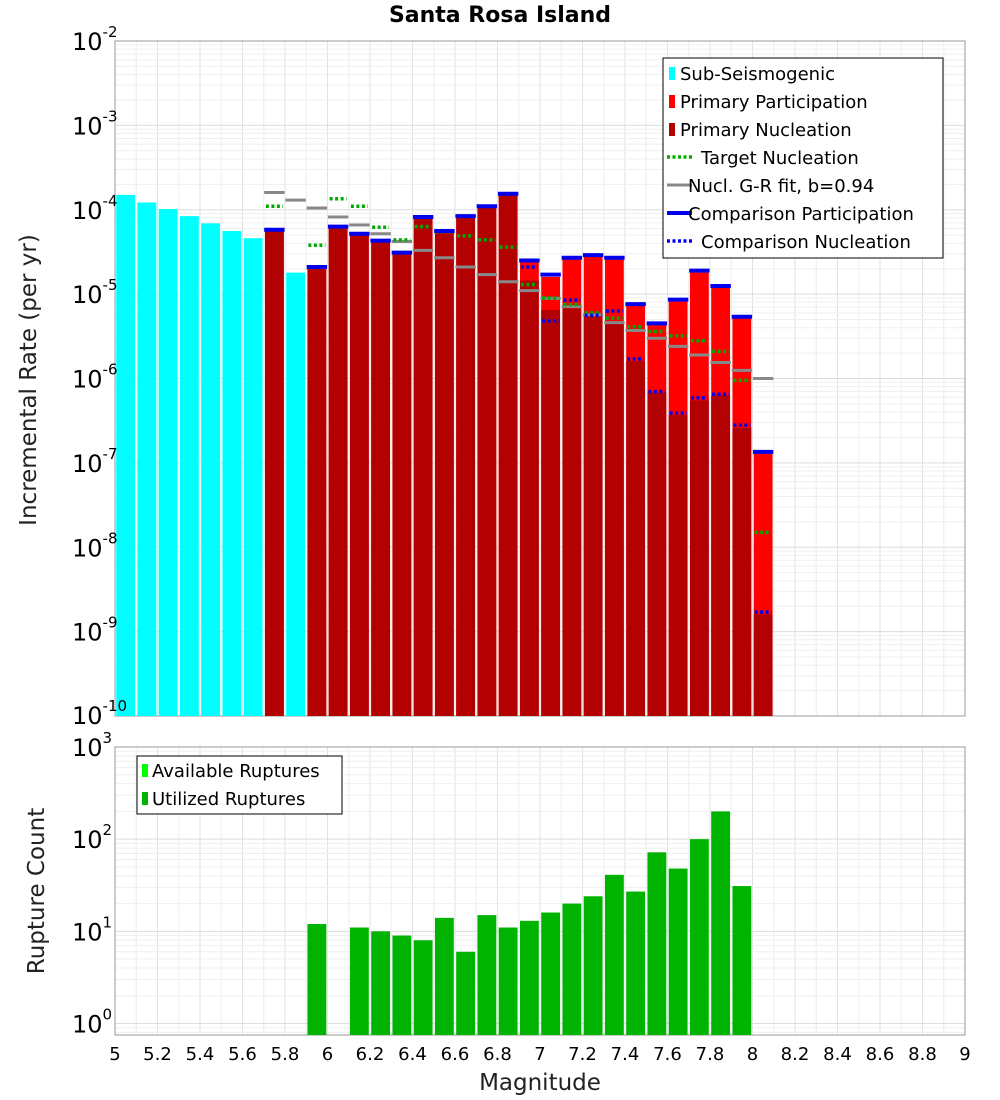 The image size is (1000, 1100). I want to click on x-tick-label: 6, so click(327, 1054).